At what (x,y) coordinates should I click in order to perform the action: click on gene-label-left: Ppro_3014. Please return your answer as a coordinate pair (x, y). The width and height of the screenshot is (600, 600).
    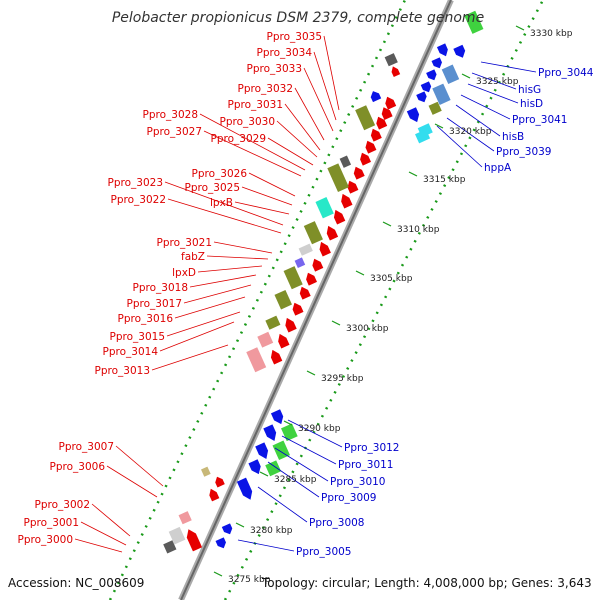
    Looking at the image, I should click on (131, 352).